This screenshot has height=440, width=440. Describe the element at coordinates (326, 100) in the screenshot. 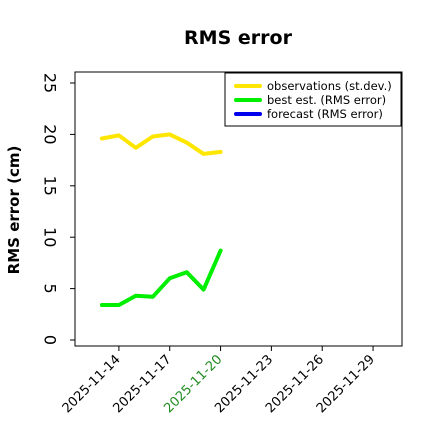

I see `legend-label-1: best est. (RMS error)` at that location.